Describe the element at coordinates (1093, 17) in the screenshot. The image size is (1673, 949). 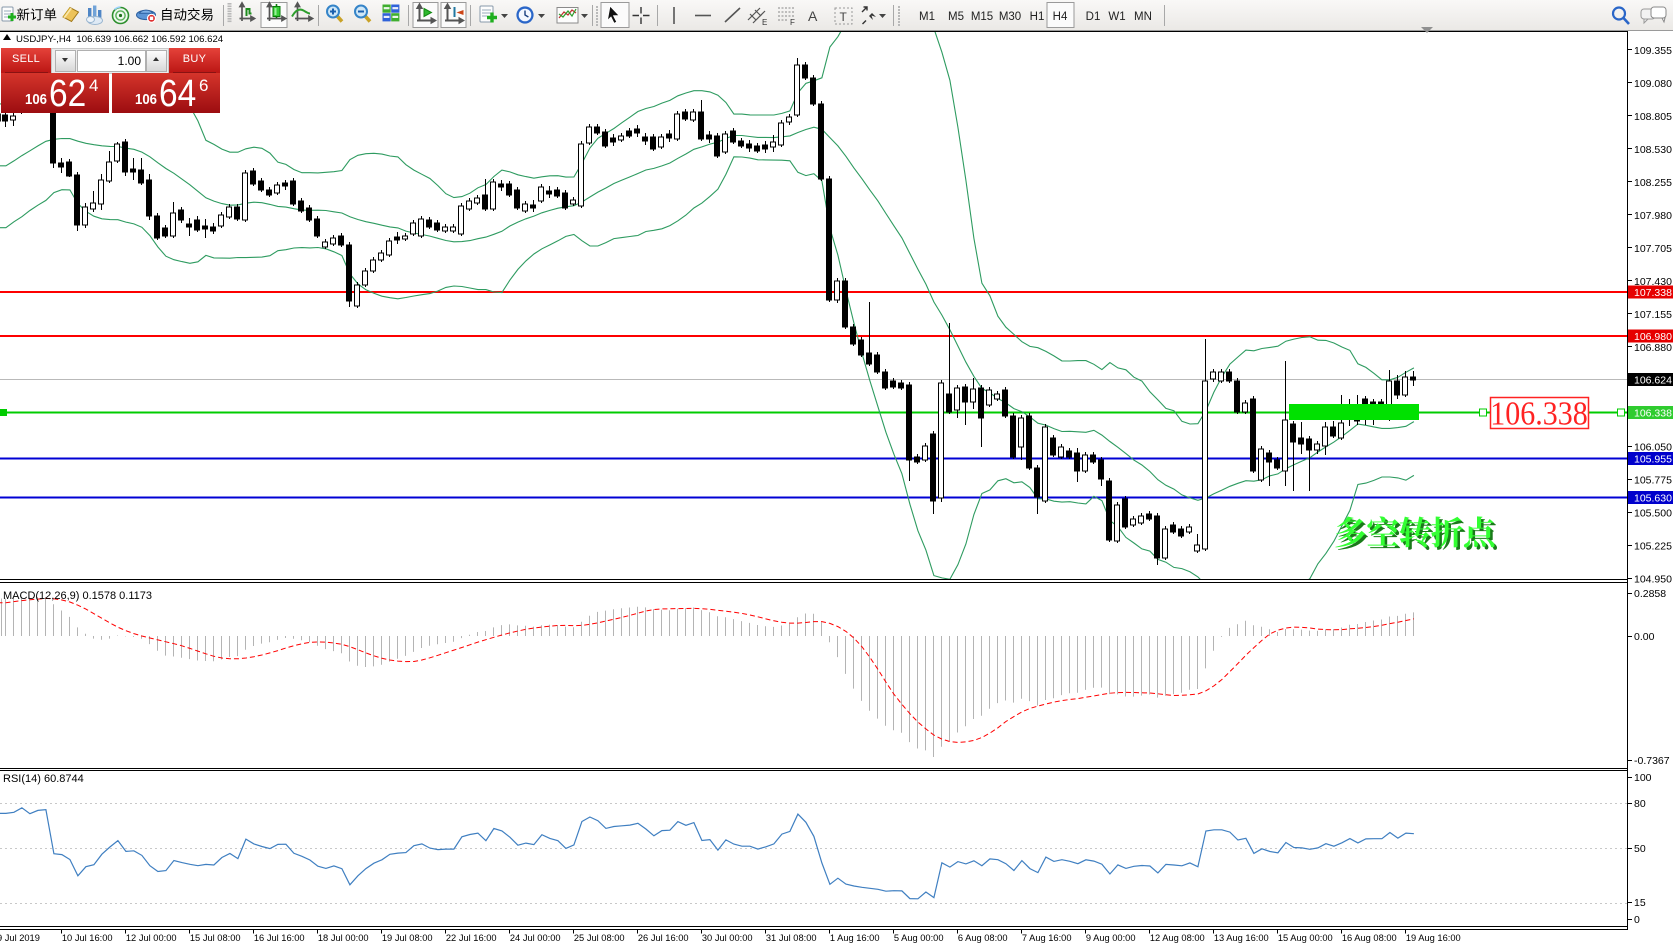
I see `svg-text: D1` at that location.